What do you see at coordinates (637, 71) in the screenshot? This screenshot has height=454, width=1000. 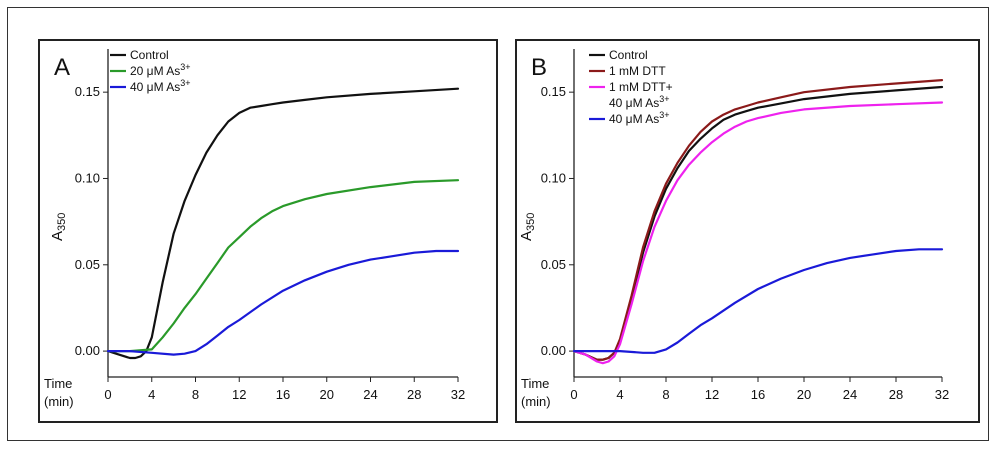 I see `legend-label-b-1: 1 mM DTT` at bounding box center [637, 71].